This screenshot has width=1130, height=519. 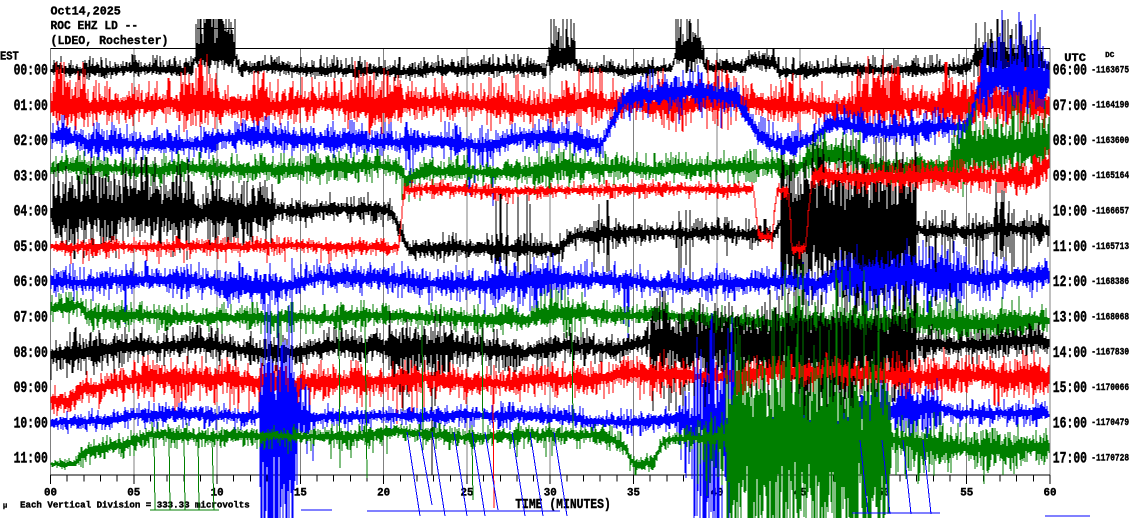 What do you see at coordinates (563, 505) in the screenshot?
I see `svg-text: TIME (MINUTES)` at bounding box center [563, 505].